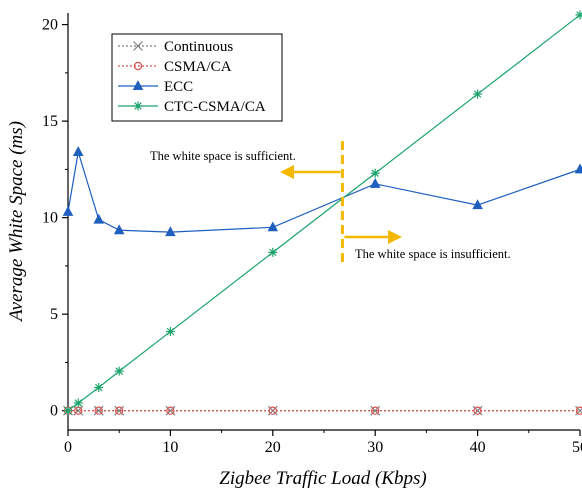 The height and width of the screenshot is (494, 582). What do you see at coordinates (215, 107) in the screenshot?
I see `legend-label-ctc-csma-ca: CTC-CSMA/CA` at bounding box center [215, 107].